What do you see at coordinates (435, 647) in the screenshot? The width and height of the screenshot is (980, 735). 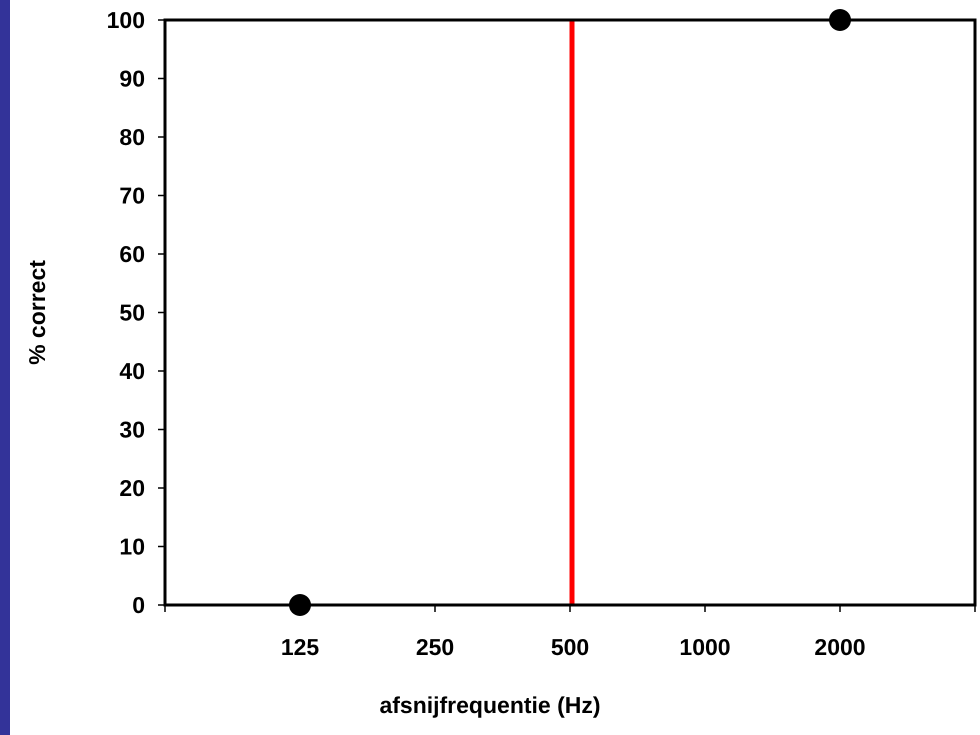 I see `x-tick-label: 250` at bounding box center [435, 647].